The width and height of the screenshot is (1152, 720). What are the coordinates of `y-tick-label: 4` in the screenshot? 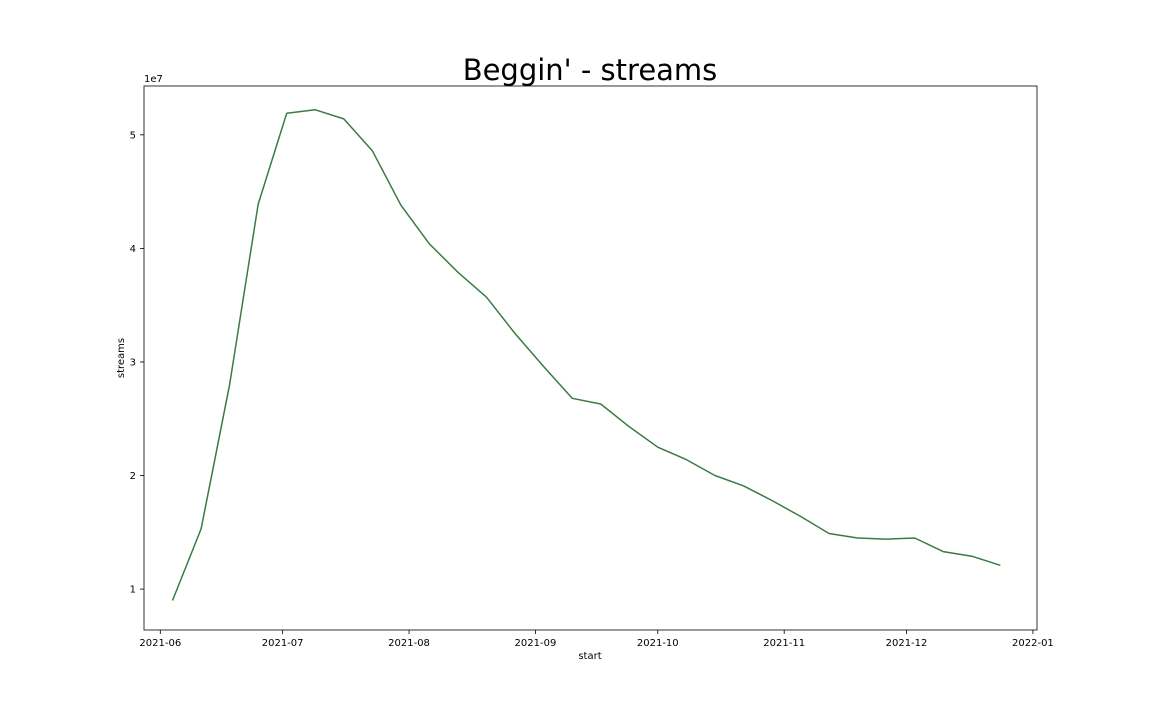 It's located at (133, 249).